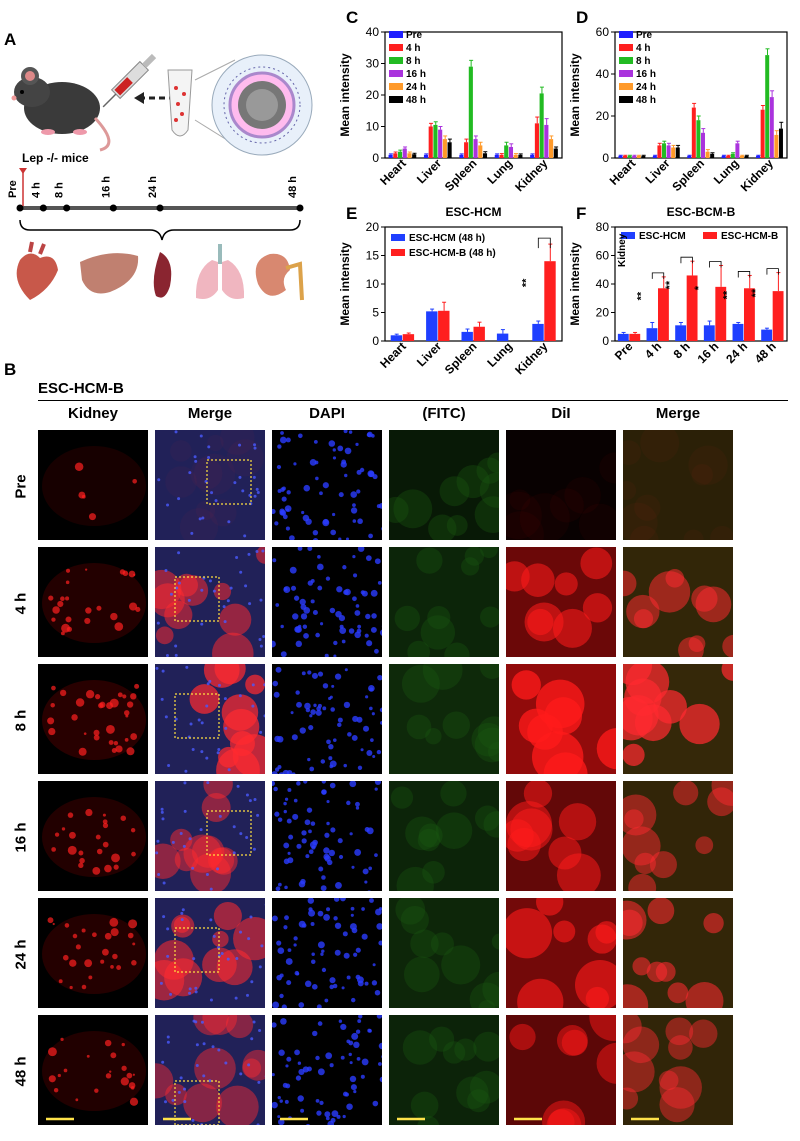  I want to click on y-tick-label: 60, so click(603, 256).